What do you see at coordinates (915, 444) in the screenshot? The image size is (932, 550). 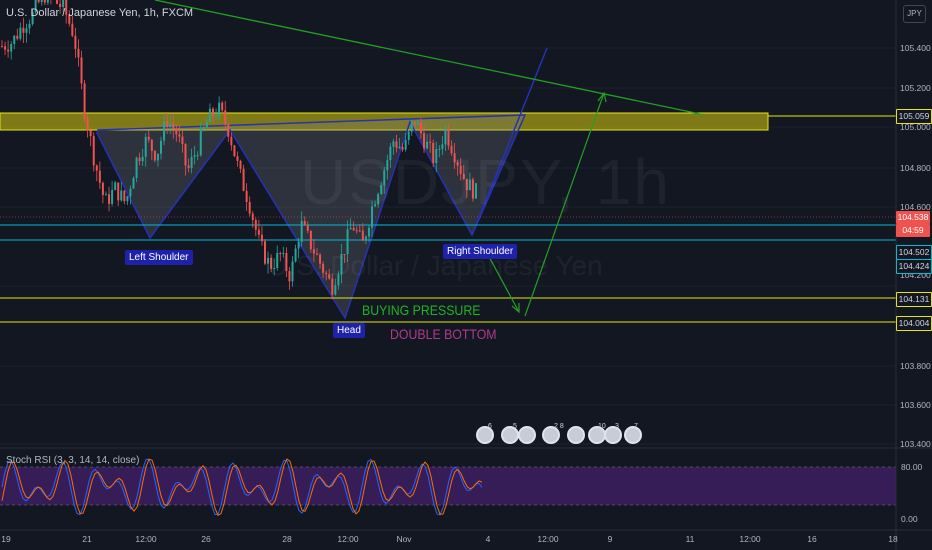 I see `price-tick: 103.400` at bounding box center [915, 444].